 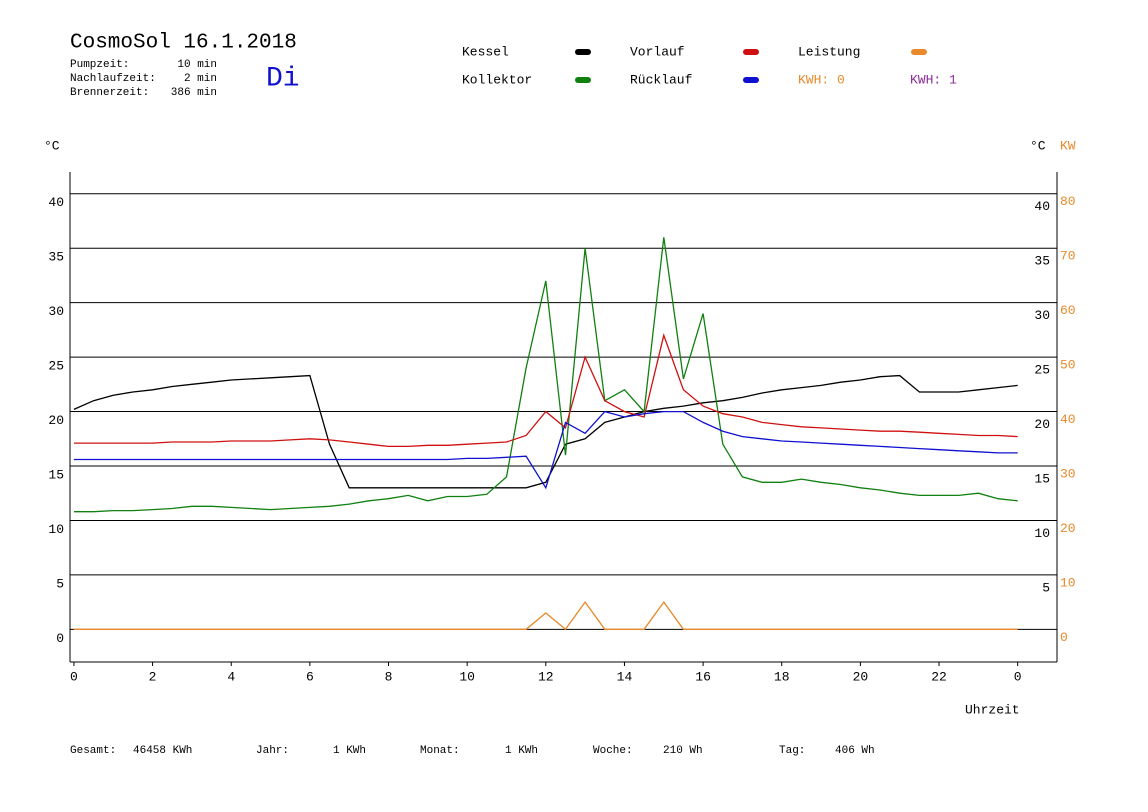 I want to click on x-tick-label: 18, so click(x=782, y=676).